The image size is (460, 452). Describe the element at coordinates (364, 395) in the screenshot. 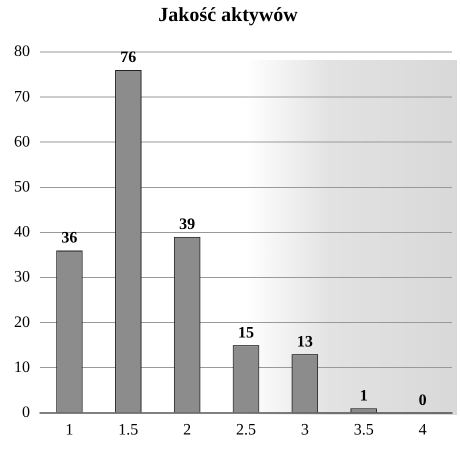

I see `data-label: 1` at that location.